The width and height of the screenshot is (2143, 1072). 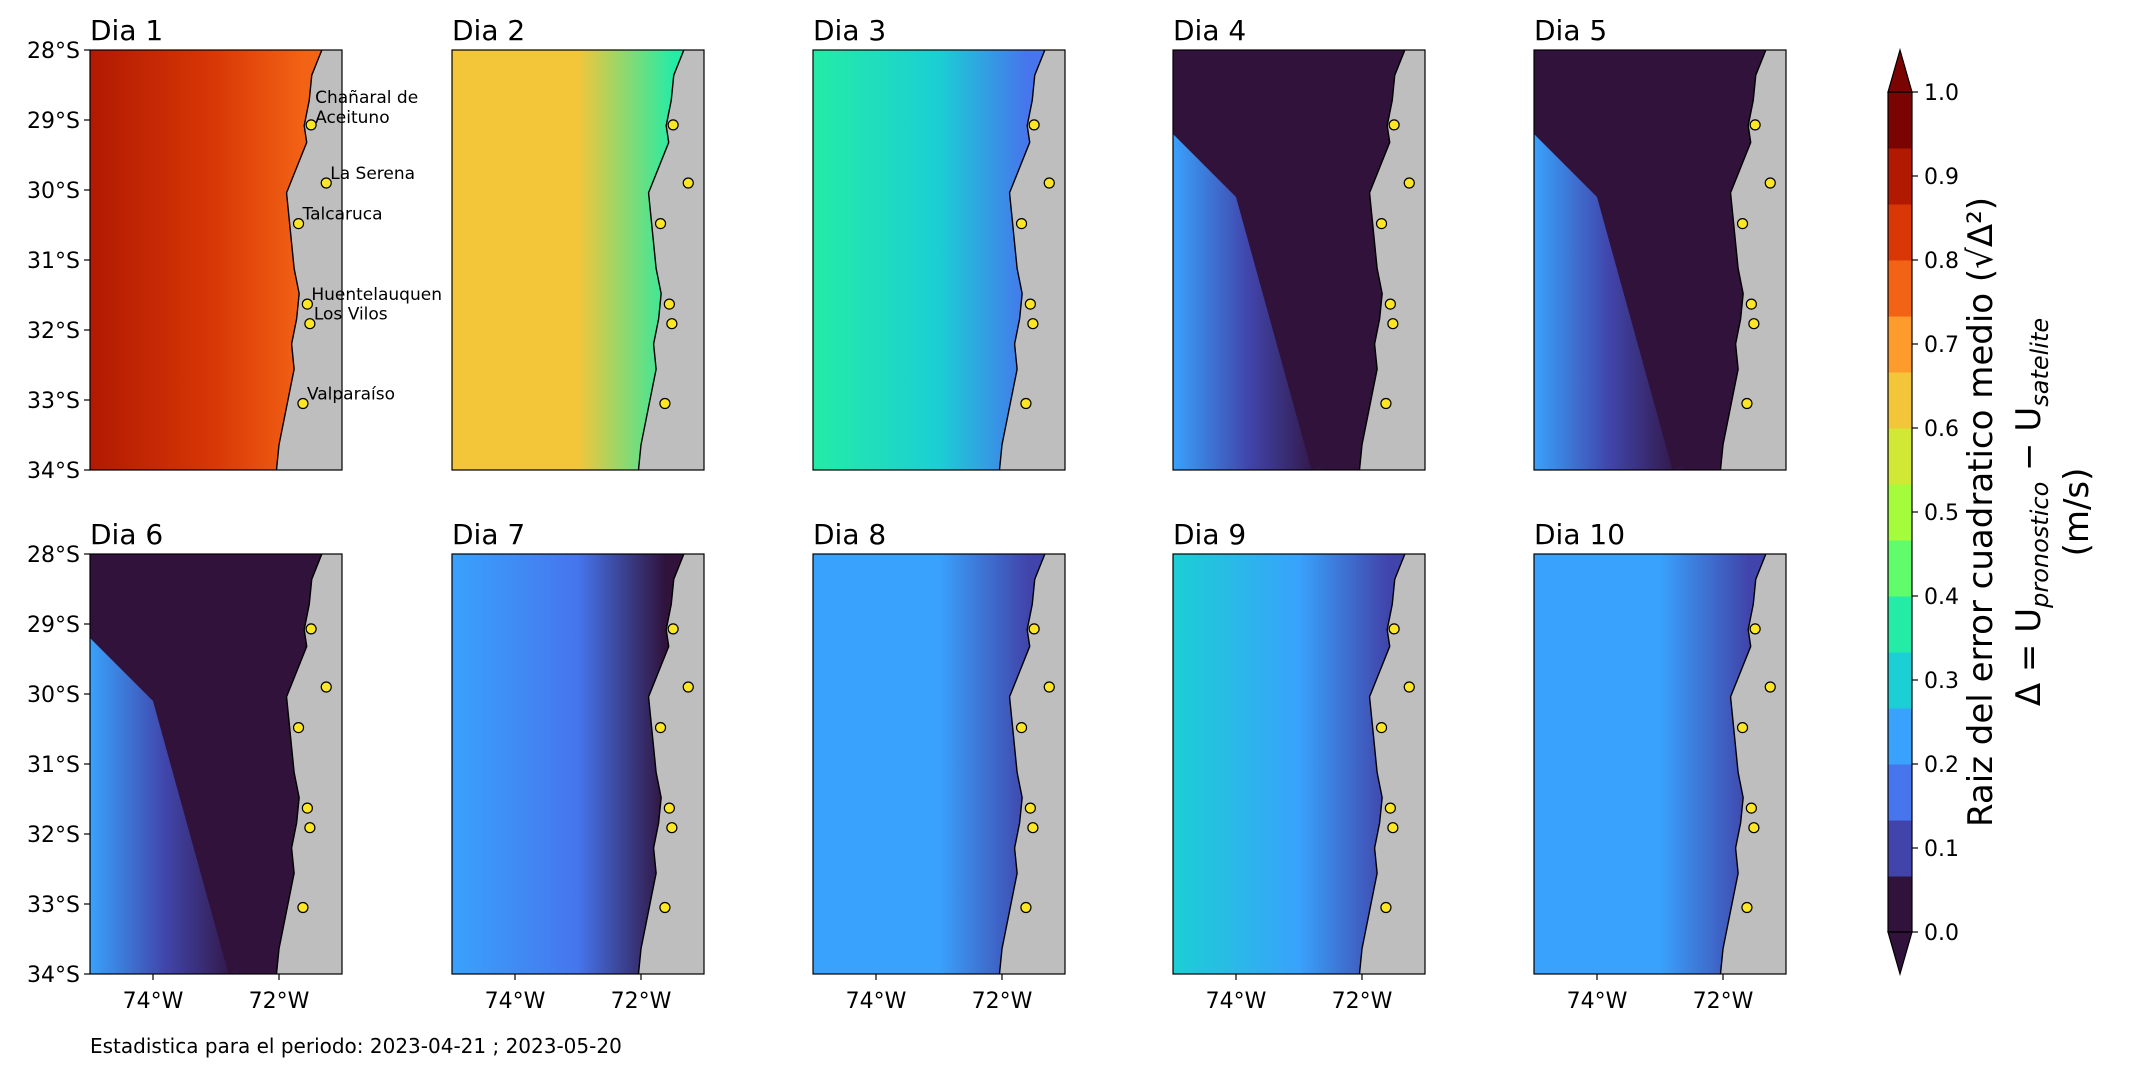 I want to click on colorbar-label-line3: (m/s), so click(x=2077, y=512).